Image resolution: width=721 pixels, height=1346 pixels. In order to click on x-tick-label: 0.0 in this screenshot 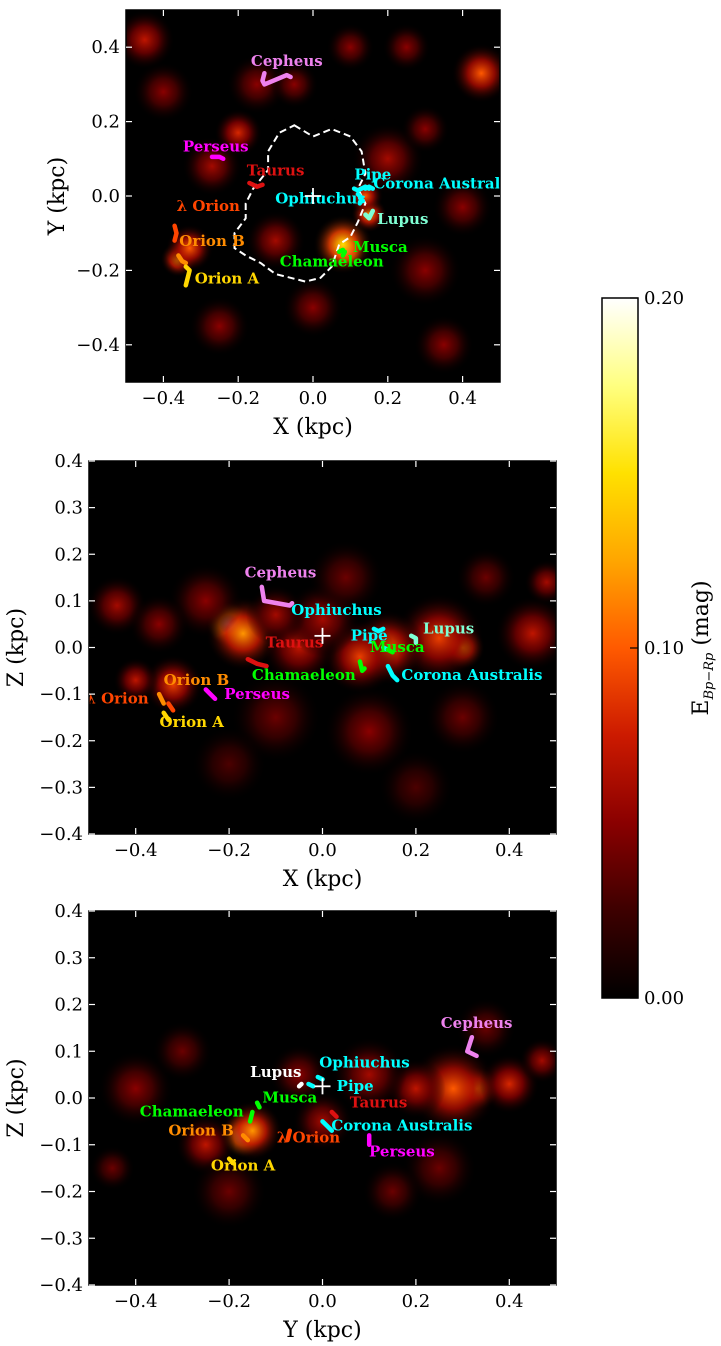, I will do `click(322, 1301)`.